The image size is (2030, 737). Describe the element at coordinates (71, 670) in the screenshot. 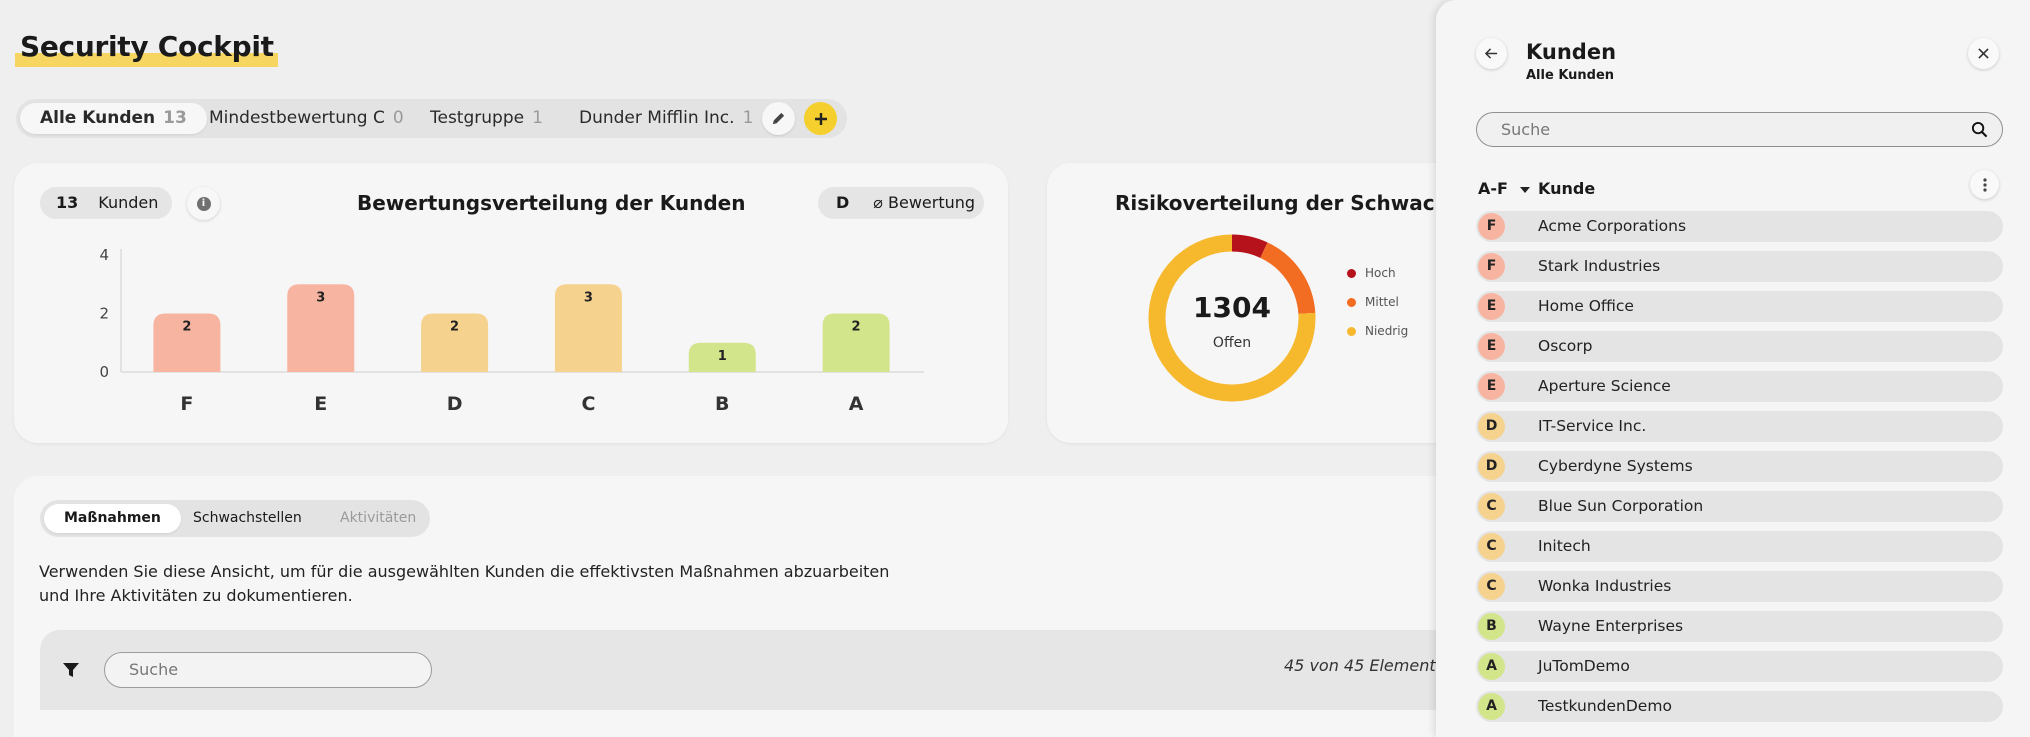

I see `funnel-icon` at that location.